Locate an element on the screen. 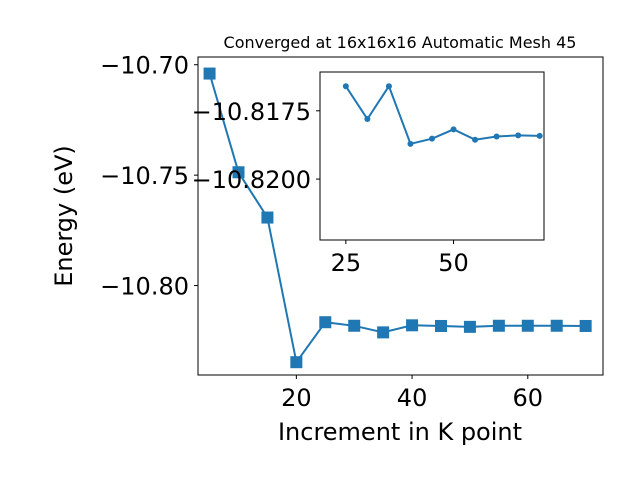  inset-plot-background is located at coordinates (432, 156).